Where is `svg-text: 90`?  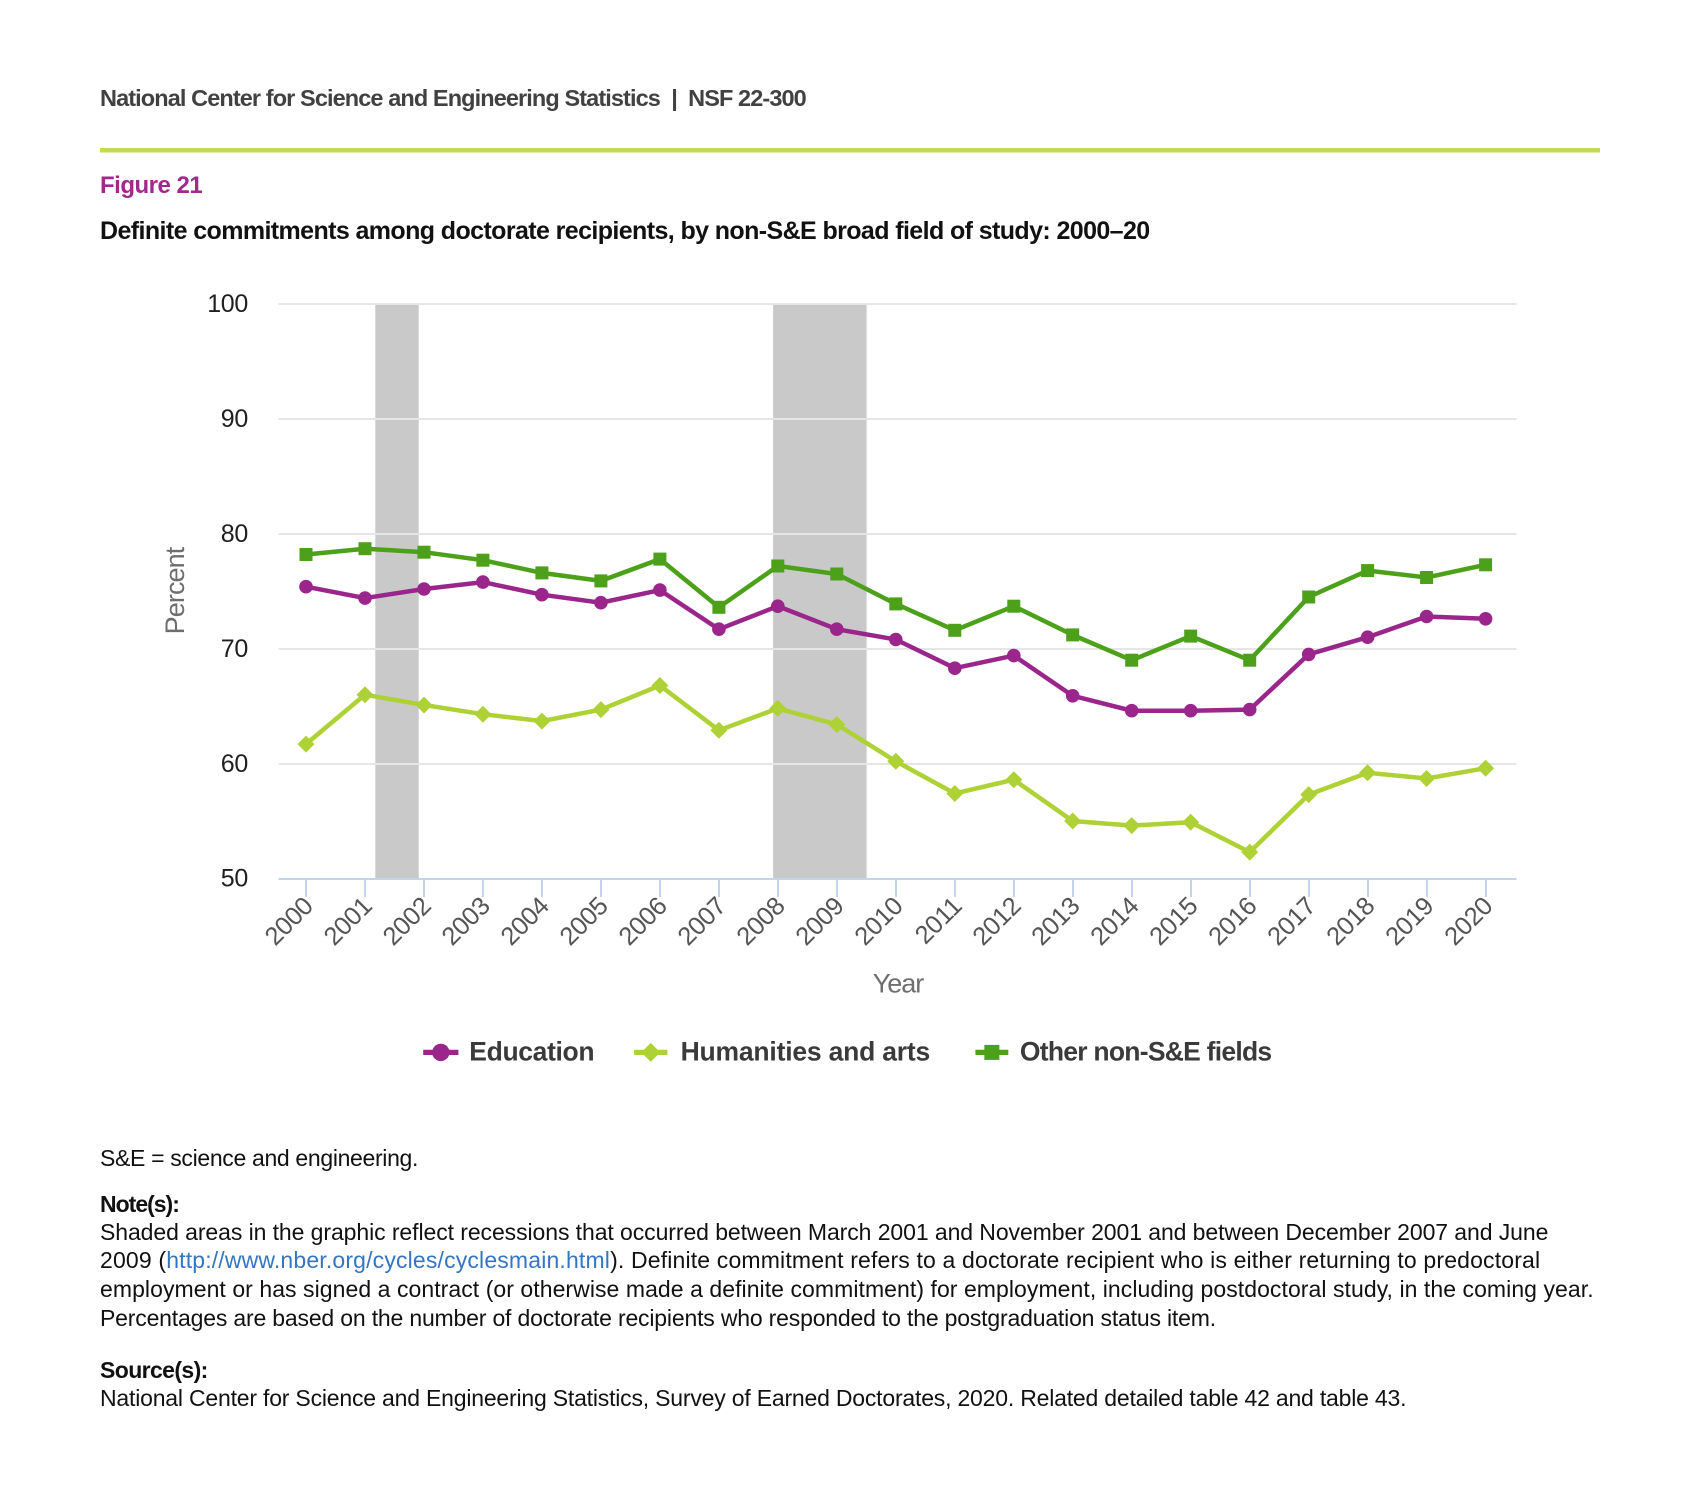
svg-text: 90 is located at coordinates (234, 419).